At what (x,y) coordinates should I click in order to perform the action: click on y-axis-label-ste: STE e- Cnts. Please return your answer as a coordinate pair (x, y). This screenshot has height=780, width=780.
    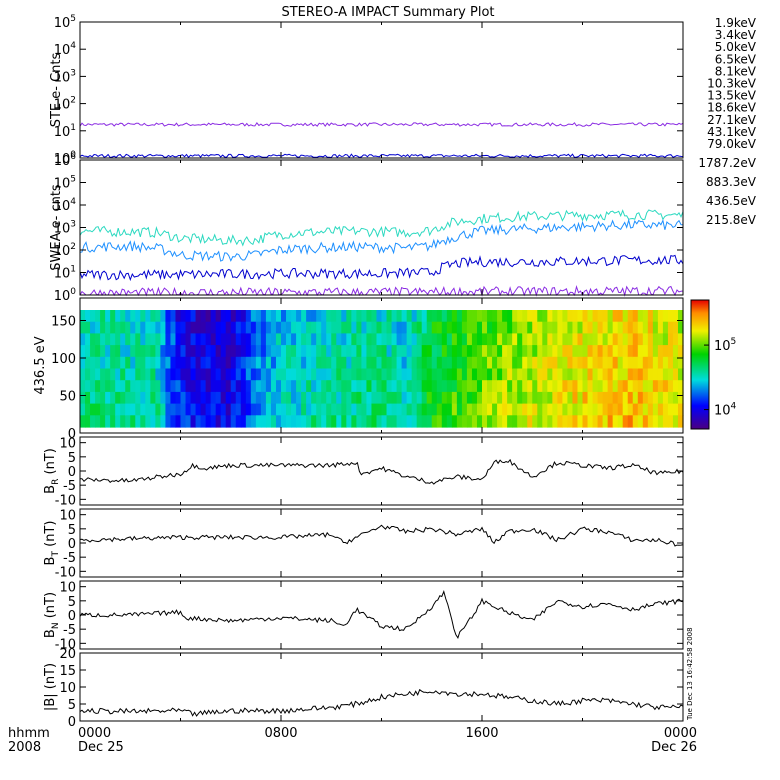
    Looking at the image, I should click on (56, 89).